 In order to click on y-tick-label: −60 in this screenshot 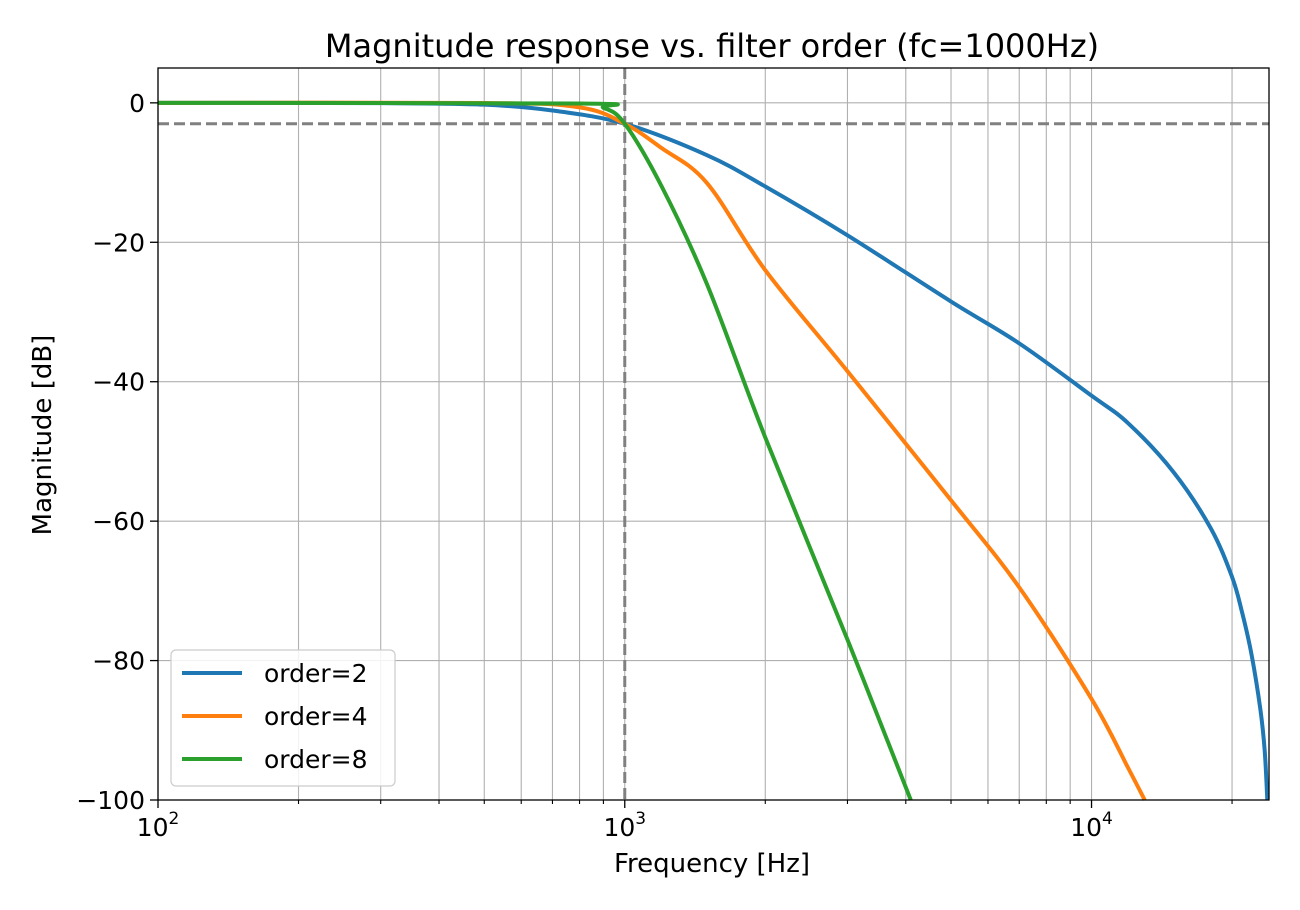, I will do `click(118, 521)`.